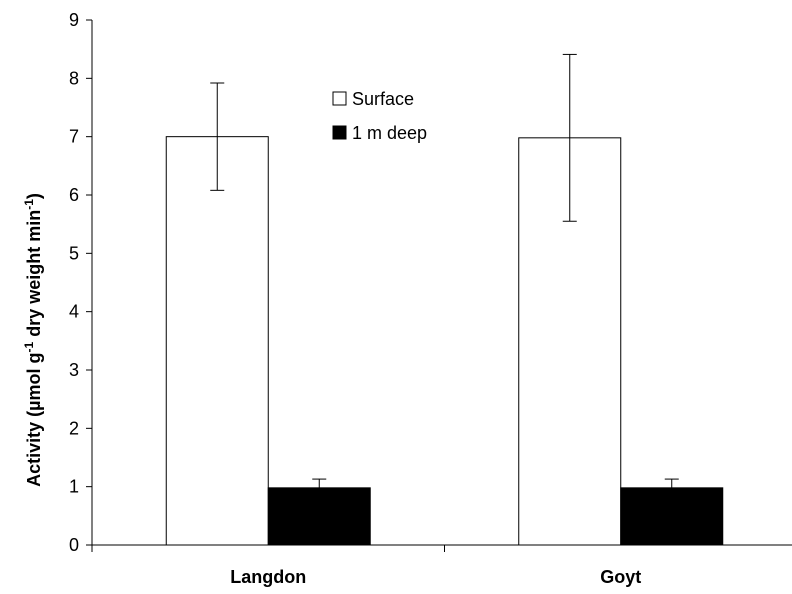  Describe the element at coordinates (34, 196) in the screenshot. I see `y-title-end: )` at that location.